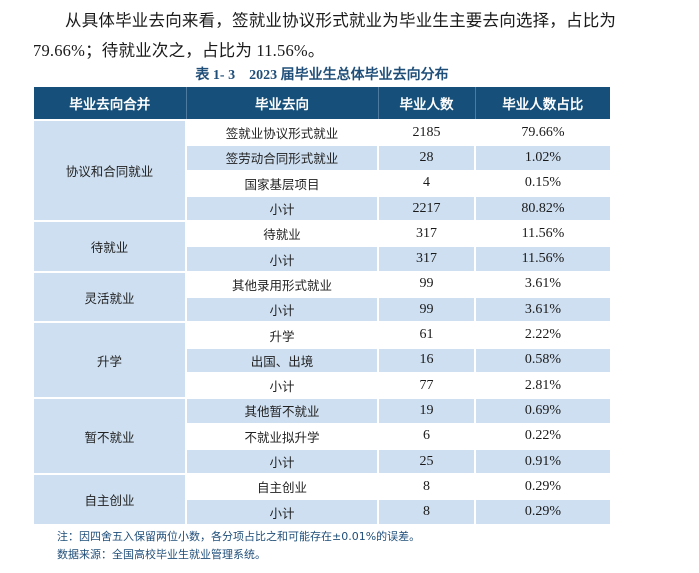 The image size is (699, 573). I want to click on count-cell: 19, so click(427, 411).